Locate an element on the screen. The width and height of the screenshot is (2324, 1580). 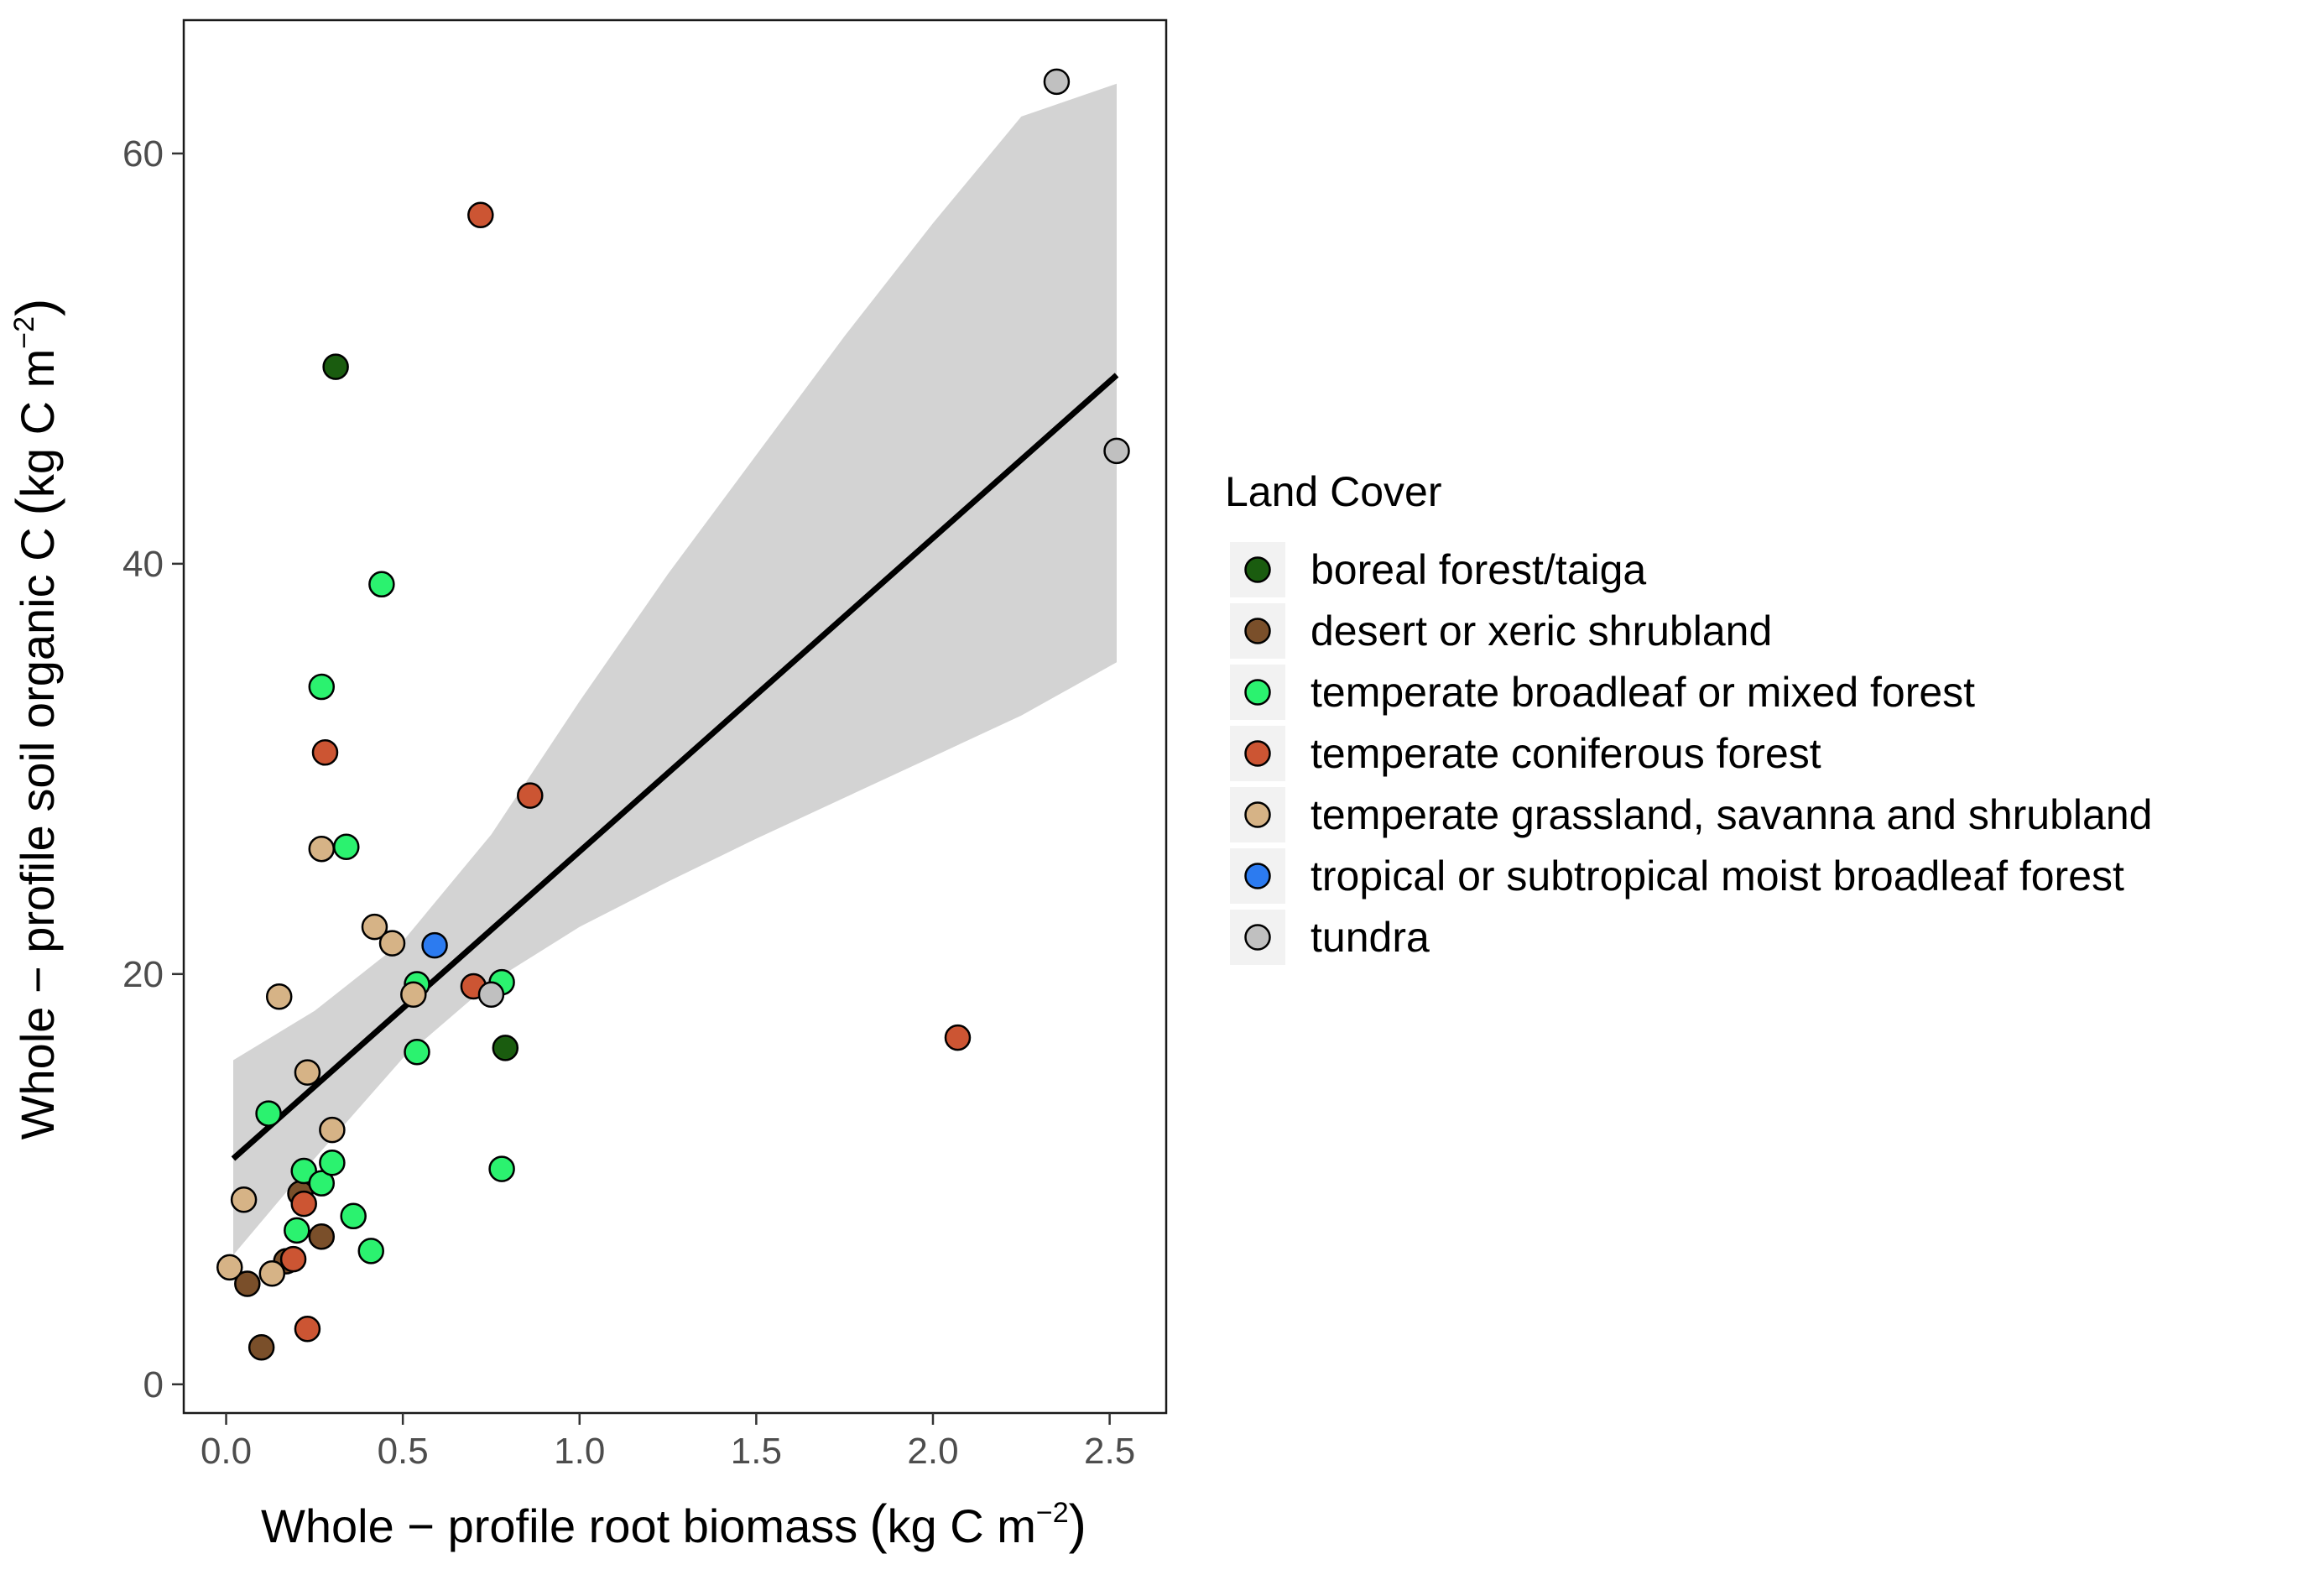
y-axis-unit-exp: −2 is located at coordinates (24, 332).